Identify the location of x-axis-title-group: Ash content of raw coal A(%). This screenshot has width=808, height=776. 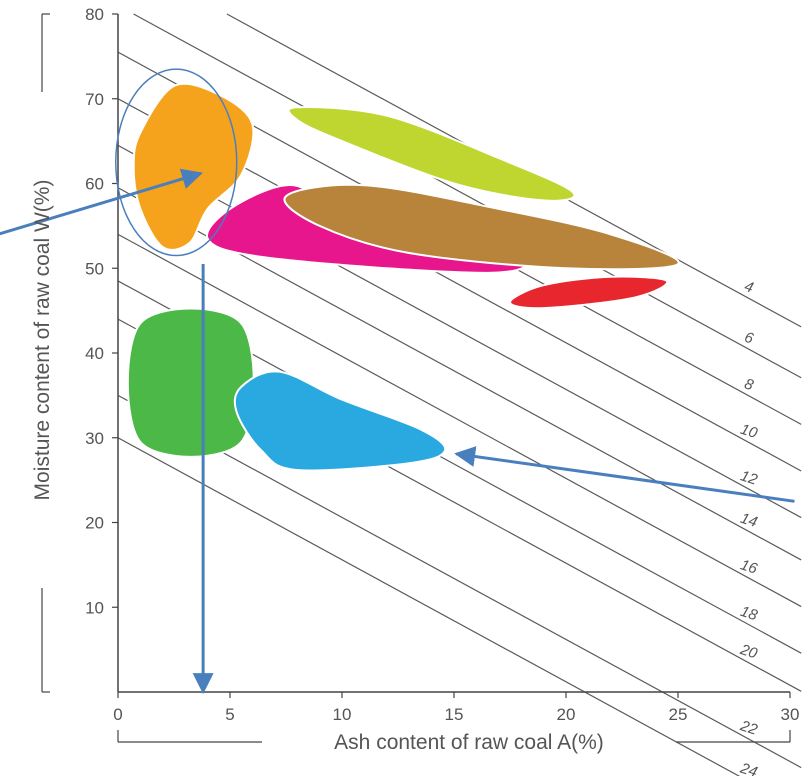
(454, 742).